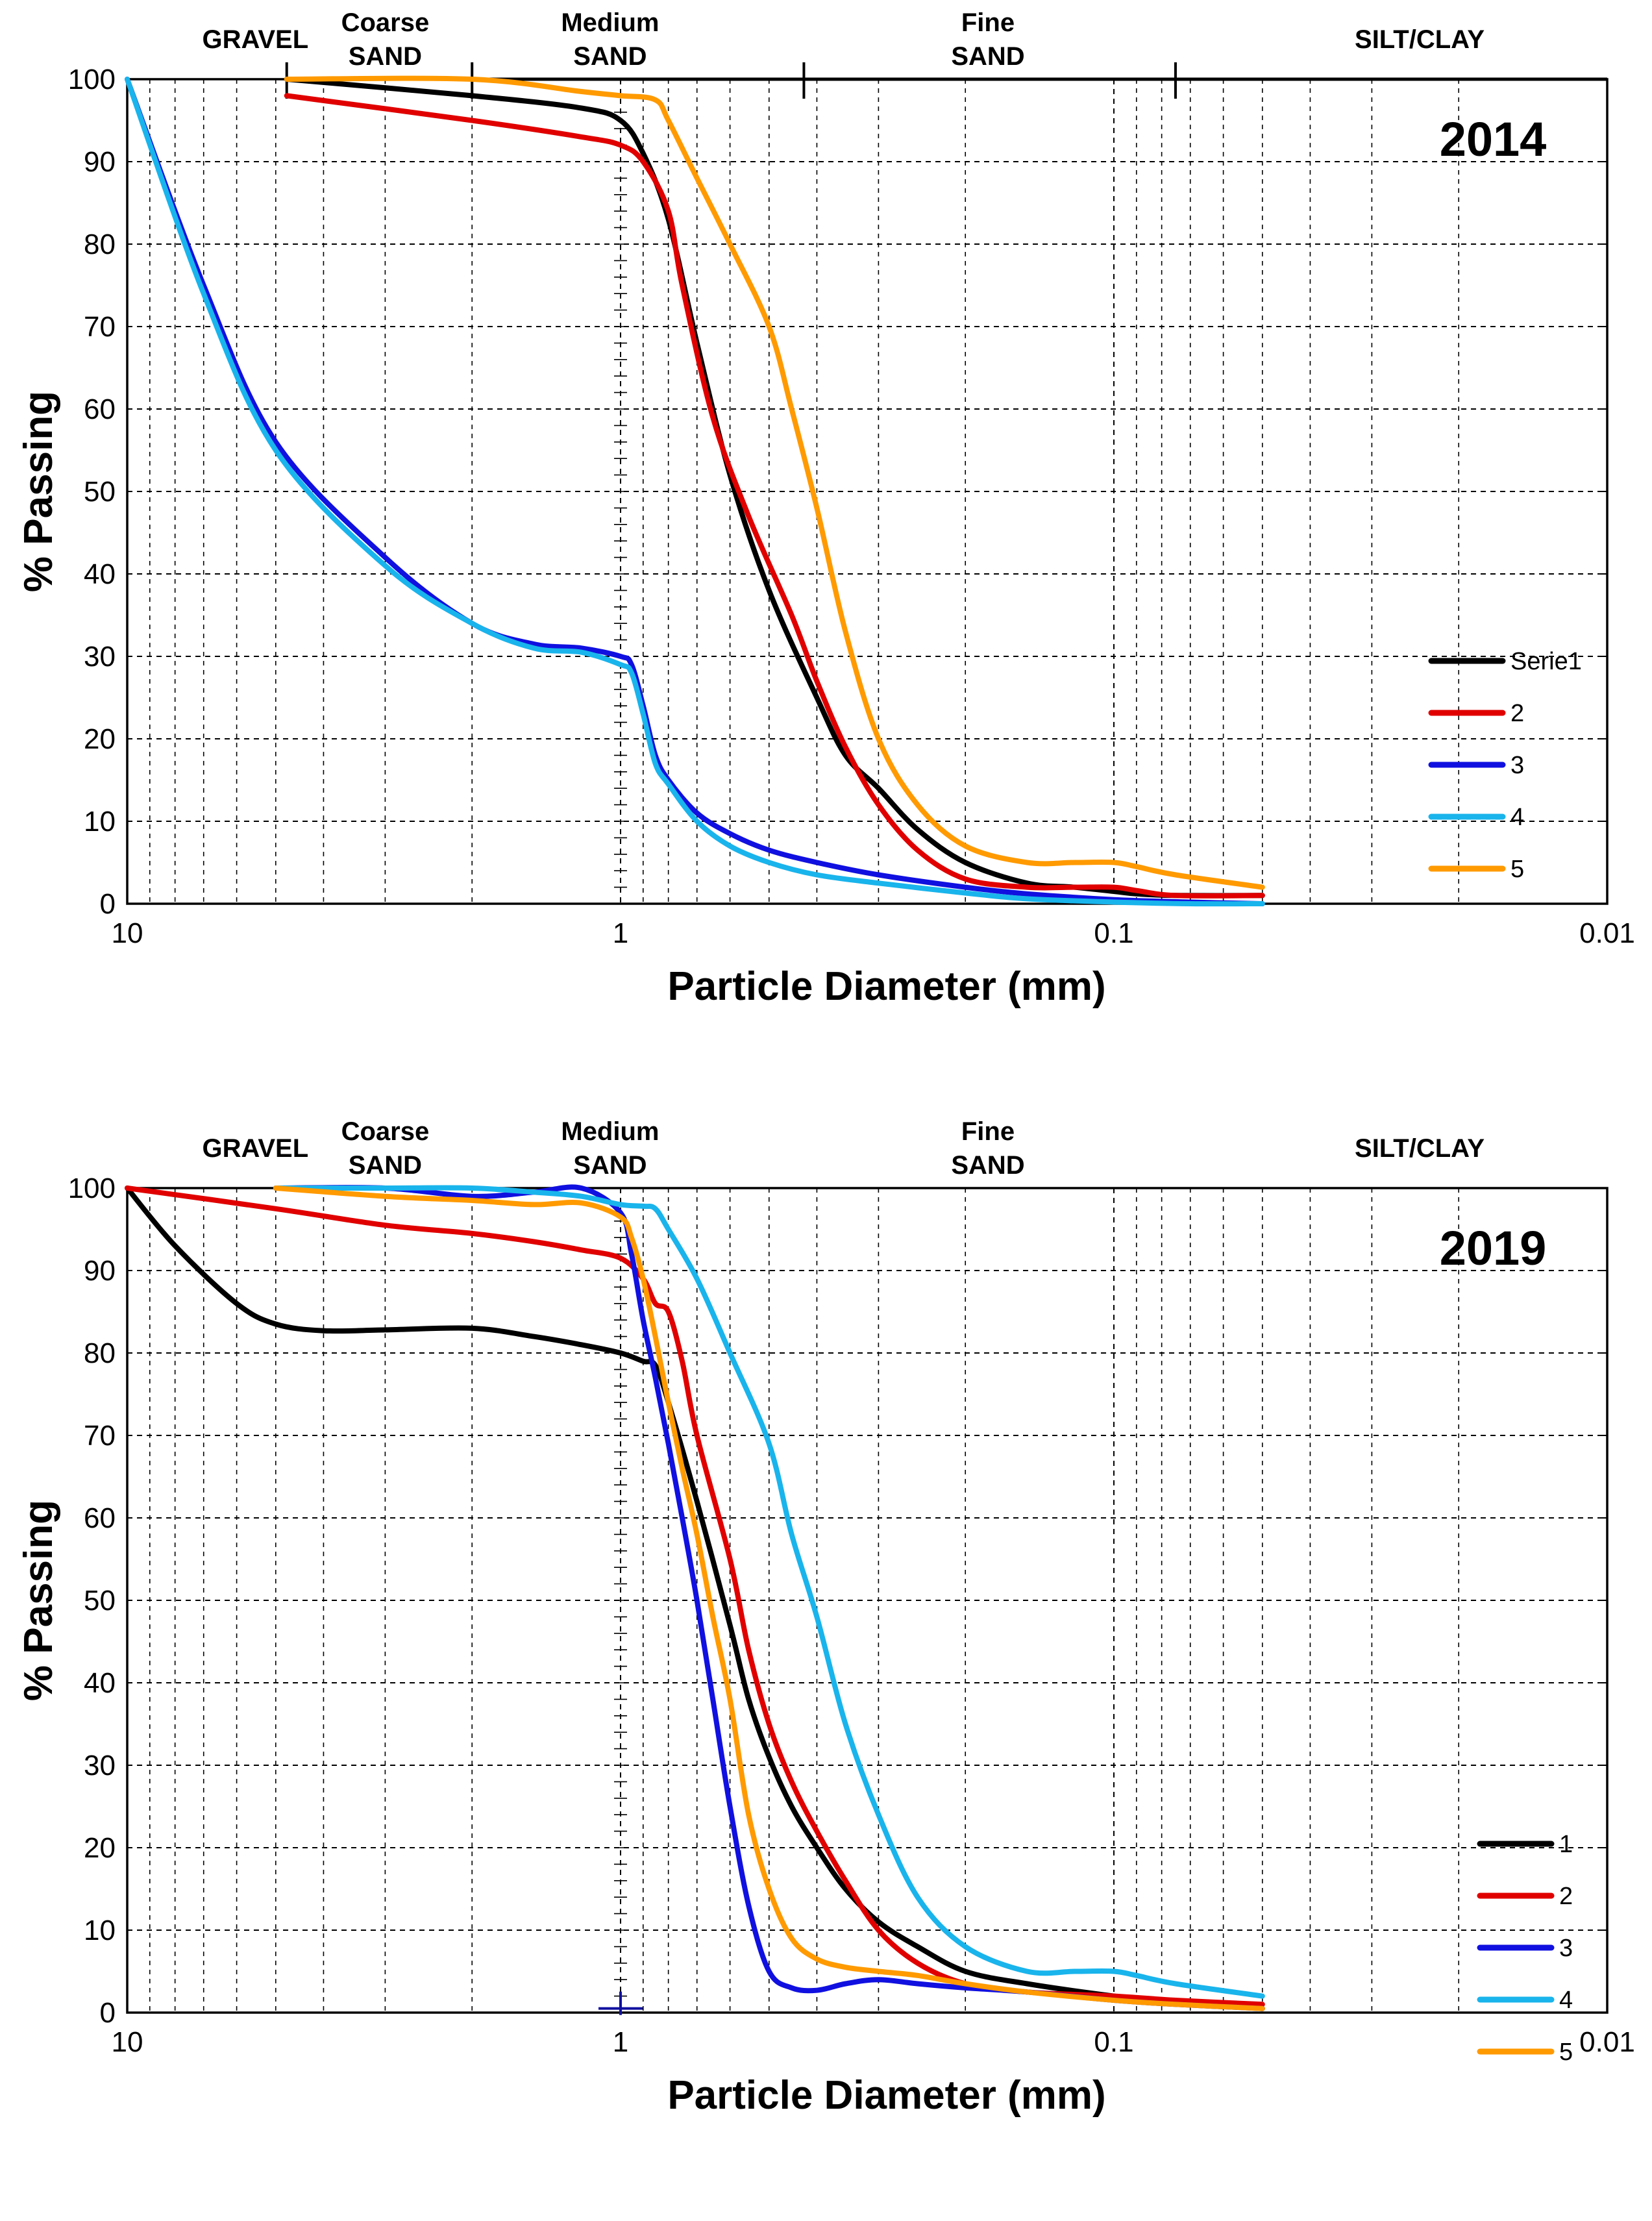 Image resolution: width=1652 pixels, height=2221 pixels. Describe the element at coordinates (1566, 1844) in the screenshot. I see `legend-entry: 1` at that location.